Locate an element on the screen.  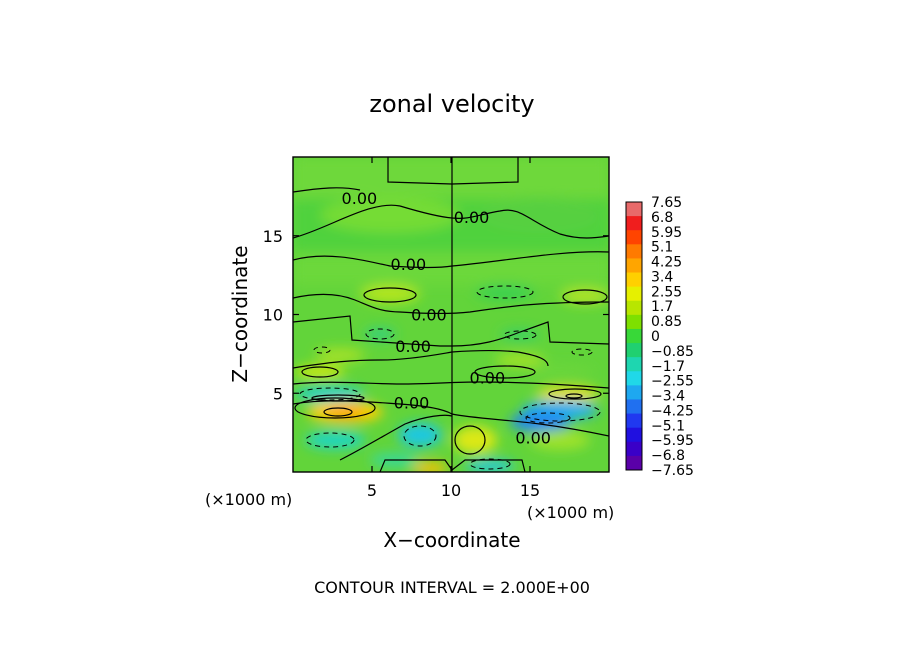
x-tick-label-2: 15 is located at coordinates (530, 490).